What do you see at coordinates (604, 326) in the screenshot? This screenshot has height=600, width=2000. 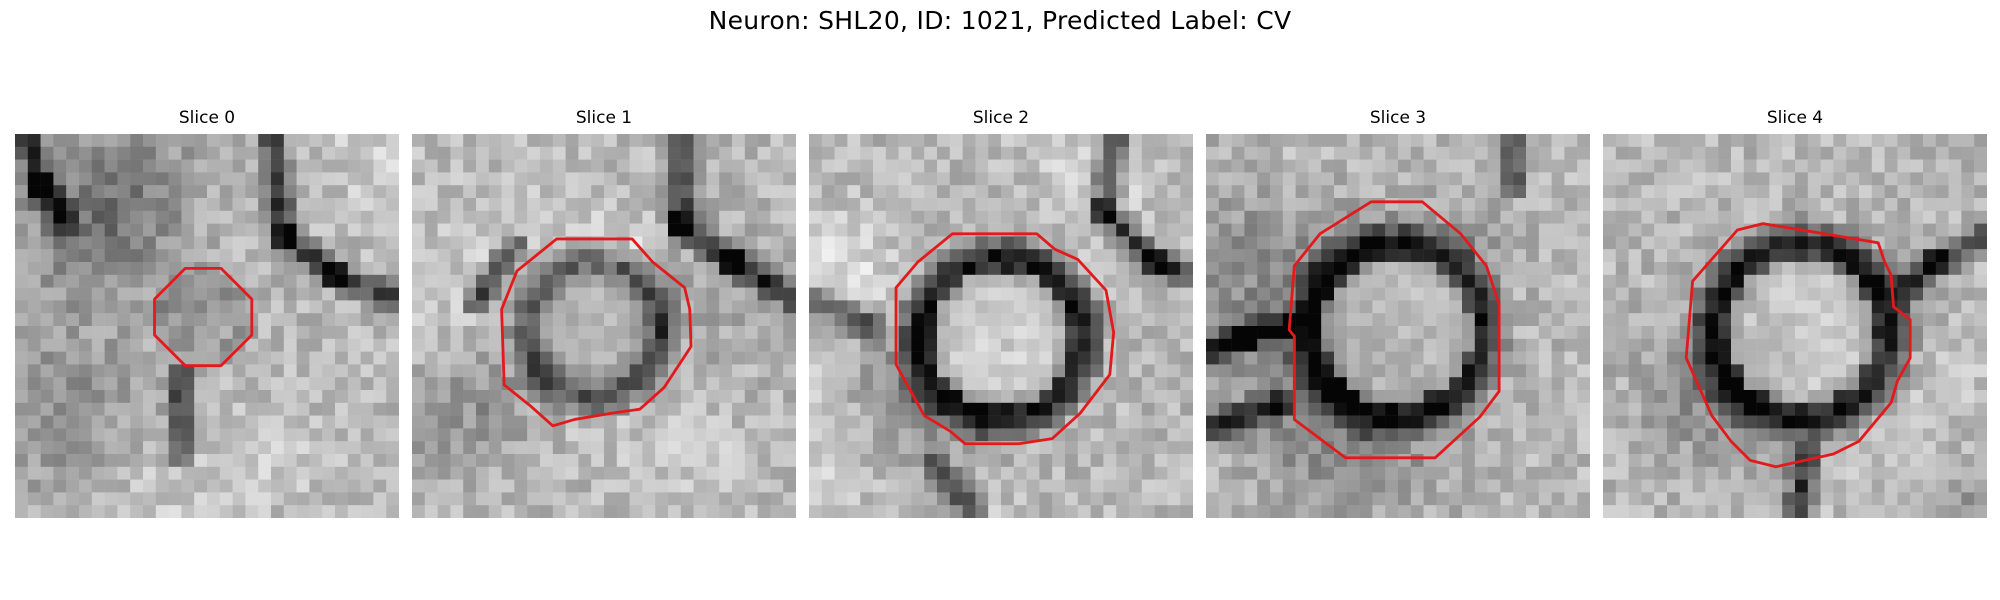 I see `slice-image` at bounding box center [604, 326].